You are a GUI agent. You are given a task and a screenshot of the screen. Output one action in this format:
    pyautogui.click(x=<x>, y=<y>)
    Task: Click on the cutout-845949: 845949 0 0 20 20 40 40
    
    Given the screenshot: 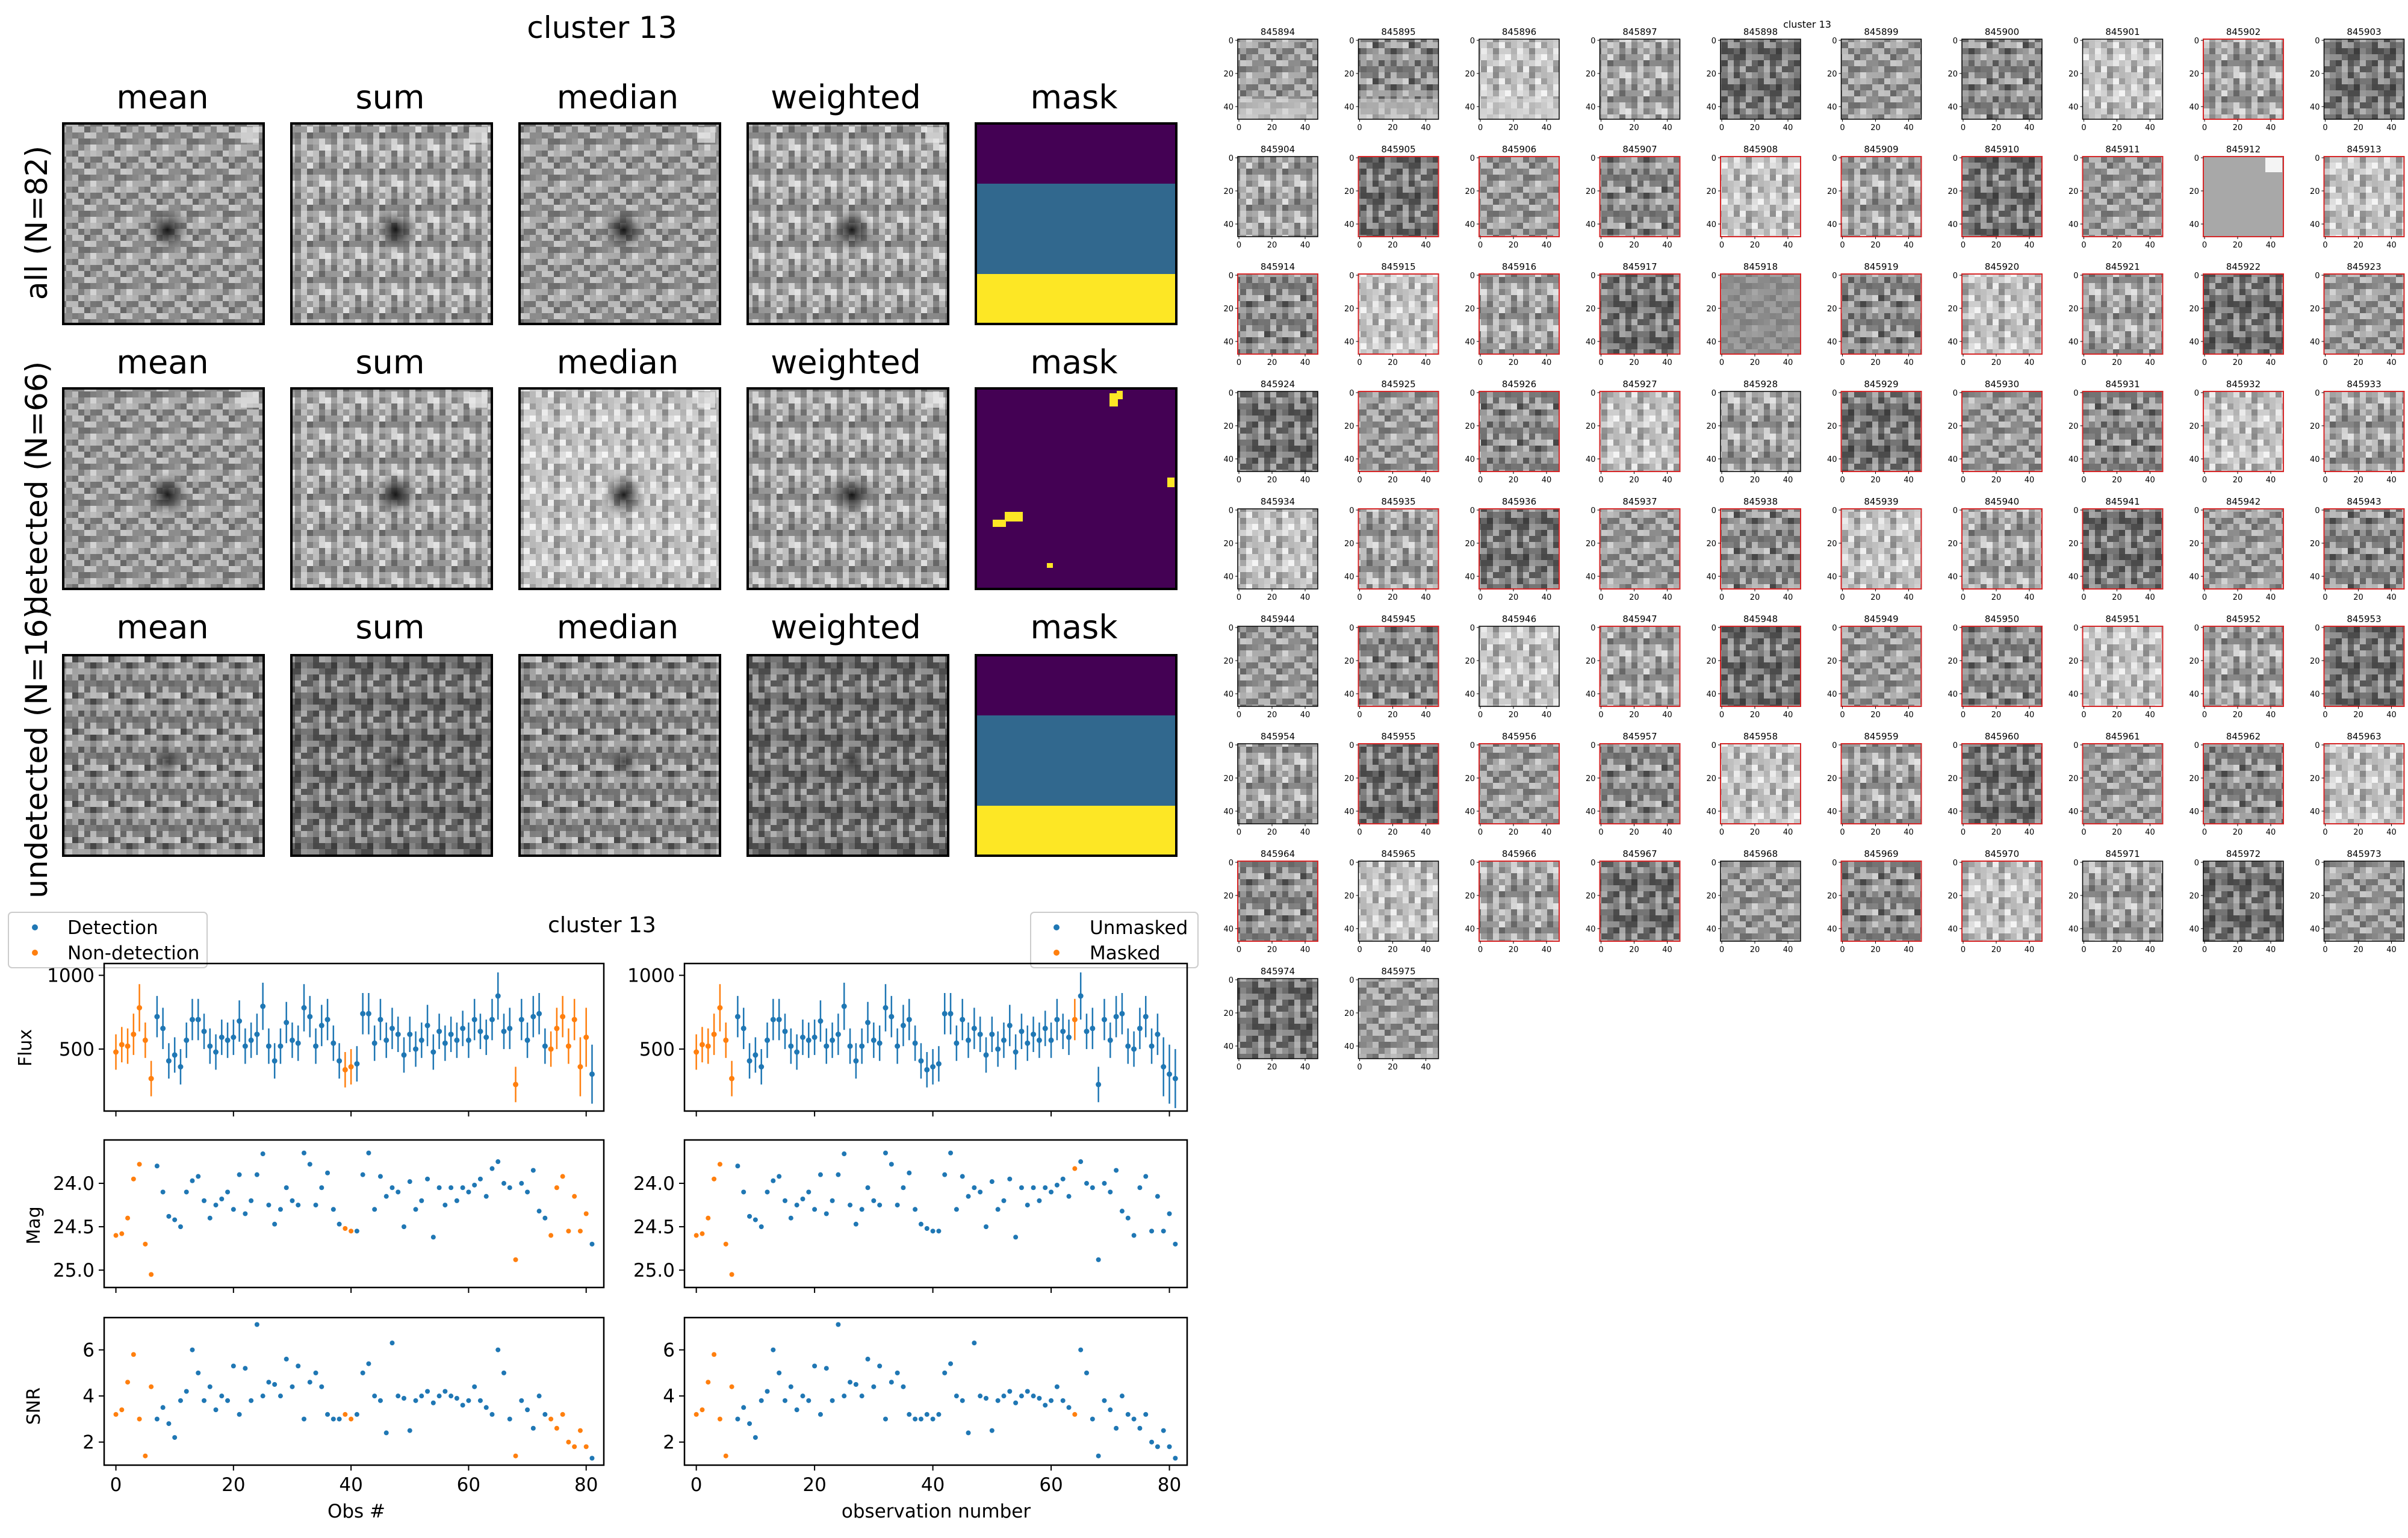 What is the action you would take?
    pyautogui.click(x=1874, y=667)
    